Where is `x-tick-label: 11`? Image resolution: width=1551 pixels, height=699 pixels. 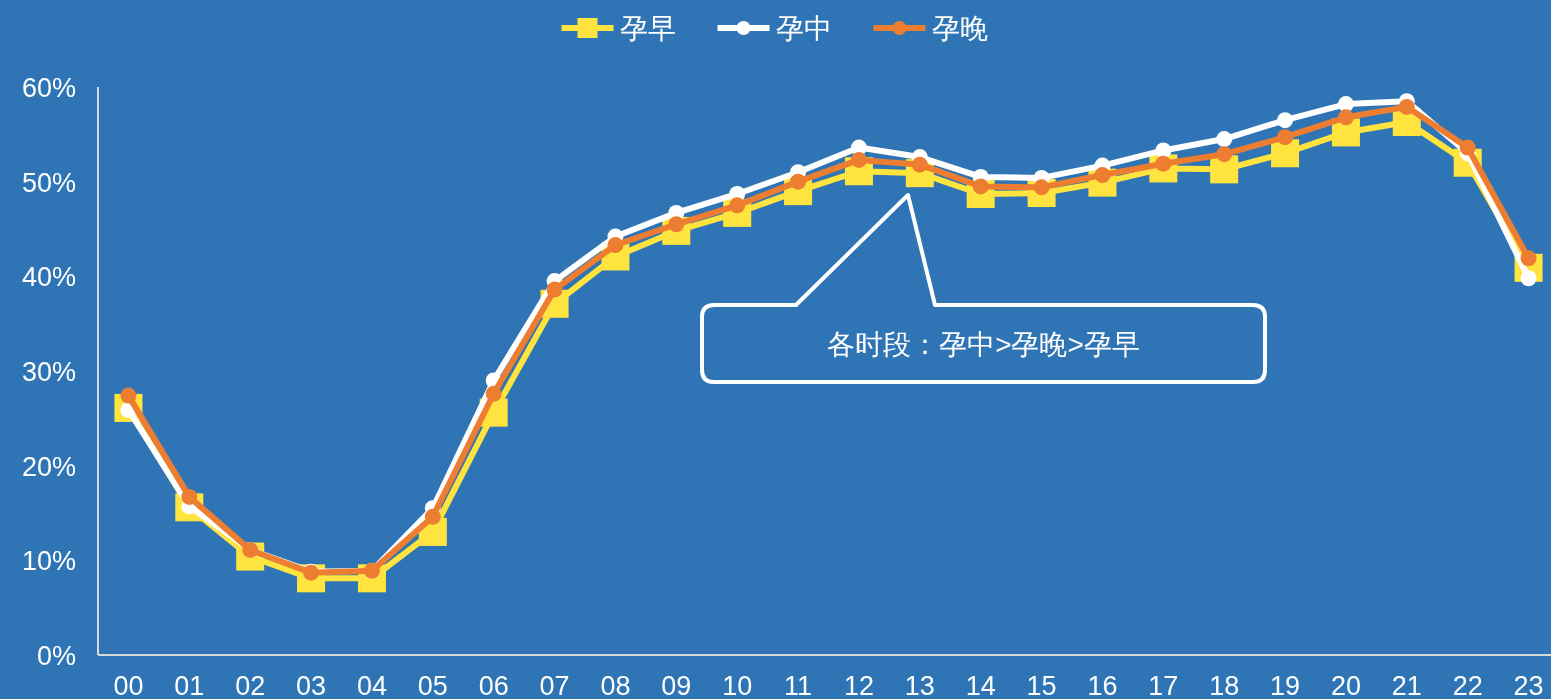 x-tick-label: 11 is located at coordinates (798, 685).